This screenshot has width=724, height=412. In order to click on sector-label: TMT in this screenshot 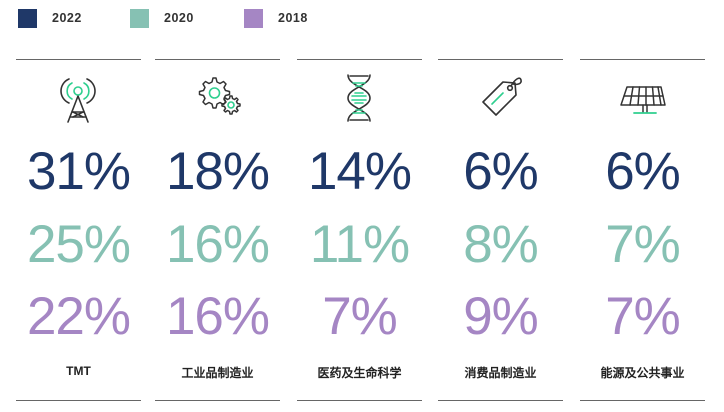, I will do `click(78, 371)`.